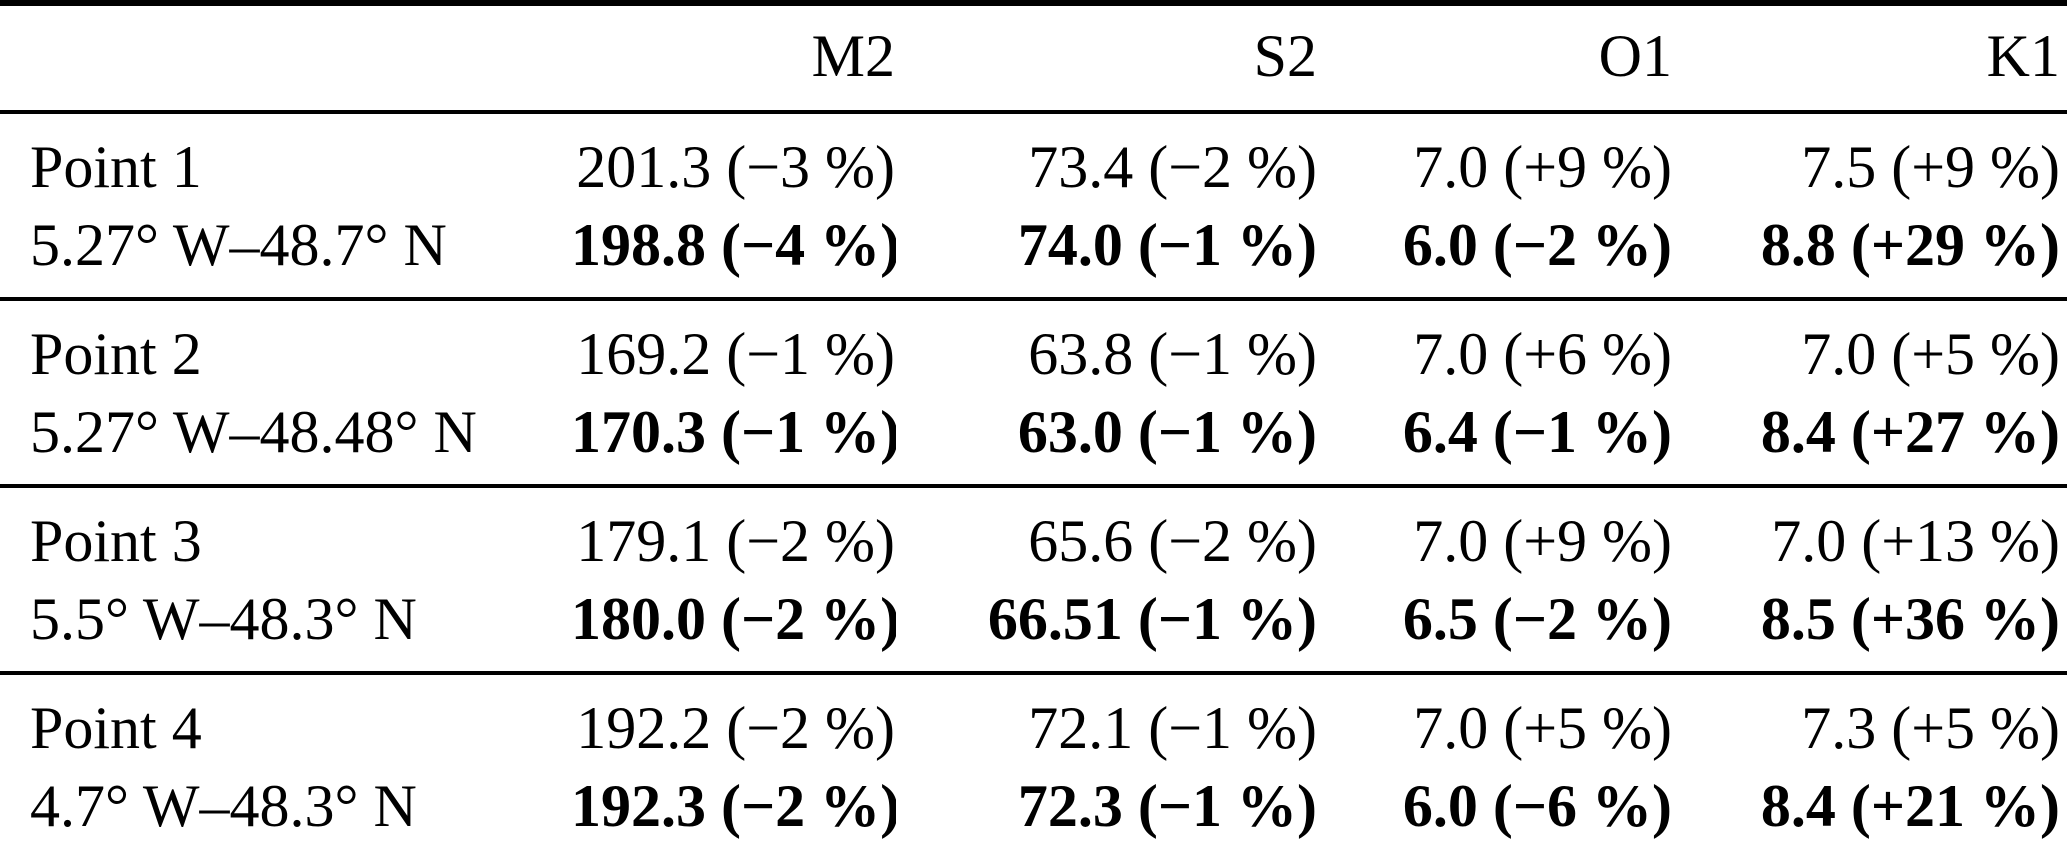 Image resolution: width=2067 pixels, height=853 pixels. What do you see at coordinates (1167, 245) in the screenshot?
I see `value-cell-s2-bold: 74.0 (−1 %)` at bounding box center [1167, 245].